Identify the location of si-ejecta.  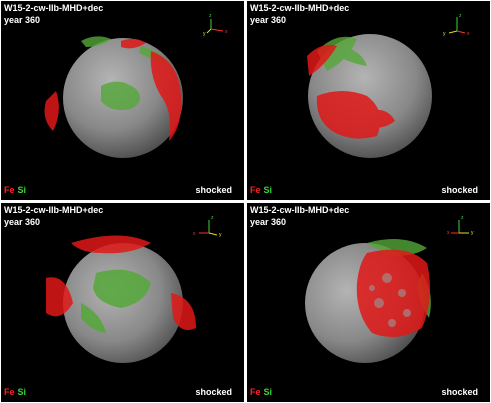
(116, 301).